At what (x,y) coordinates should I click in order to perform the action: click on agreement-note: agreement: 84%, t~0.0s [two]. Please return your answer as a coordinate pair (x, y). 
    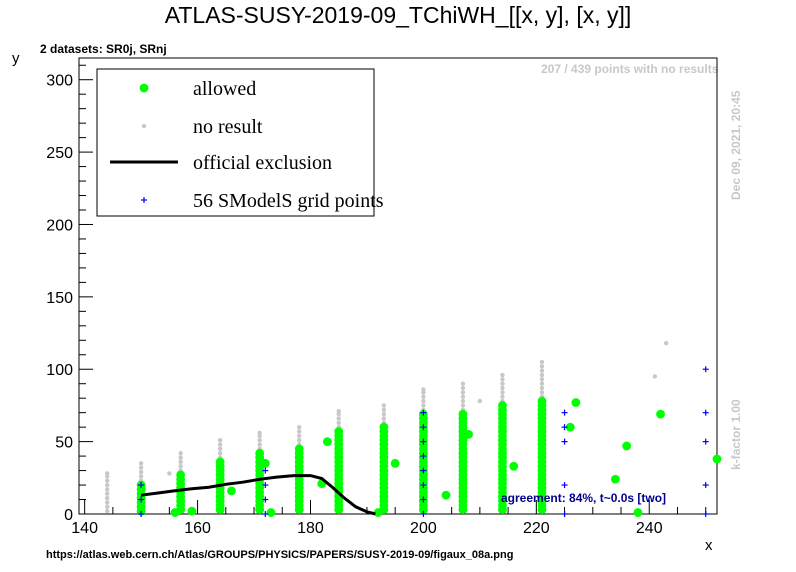
    Looking at the image, I should click on (584, 498).